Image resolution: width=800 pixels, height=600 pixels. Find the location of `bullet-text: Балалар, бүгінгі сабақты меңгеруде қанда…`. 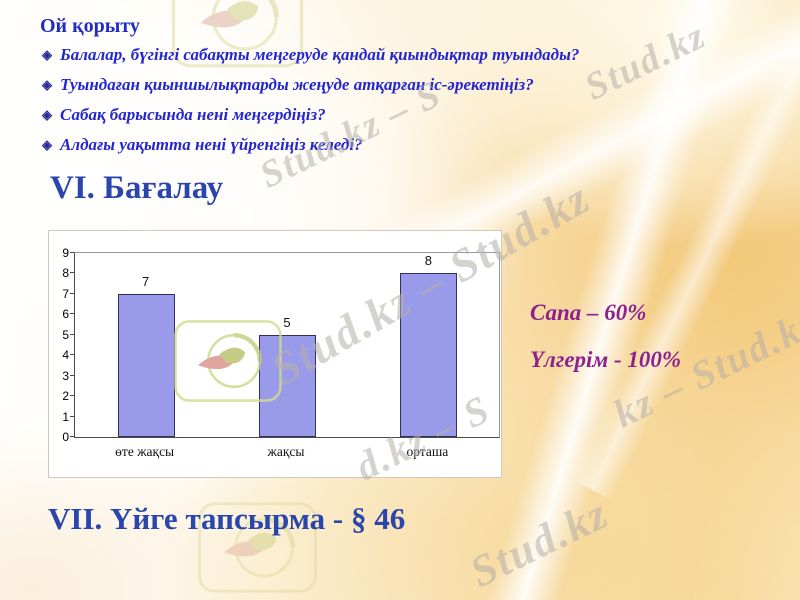

bullet-text: Балалар, бүгінгі сабақты меңгеруде қанда… is located at coordinates (320, 54).